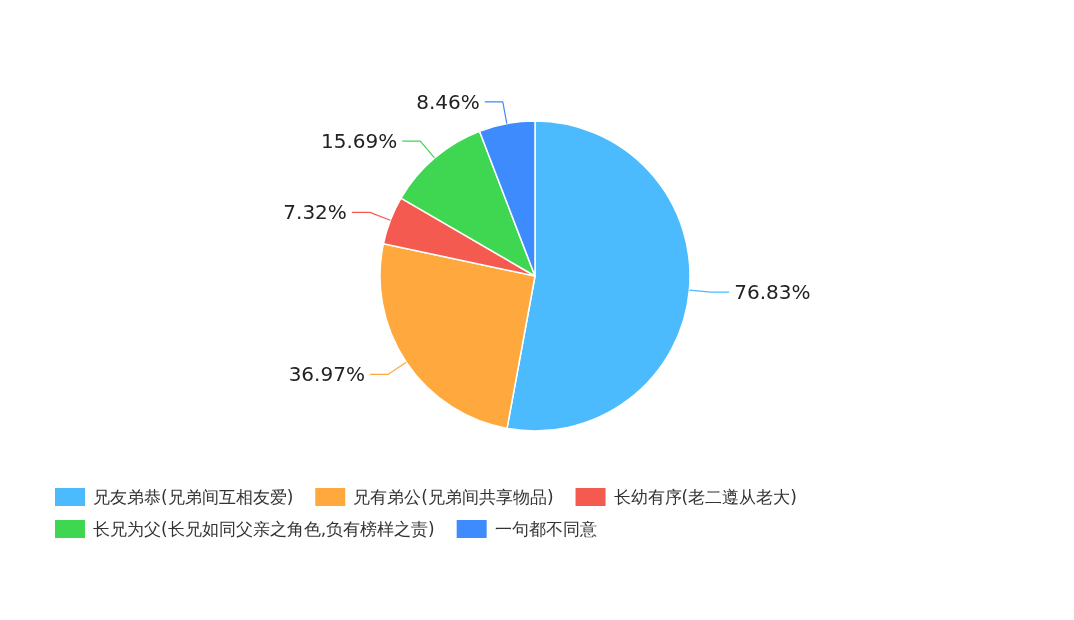 This screenshot has height=620, width=1074. Describe the element at coordinates (315, 212) in the screenshot. I see `data-label: 7.32%` at that location.